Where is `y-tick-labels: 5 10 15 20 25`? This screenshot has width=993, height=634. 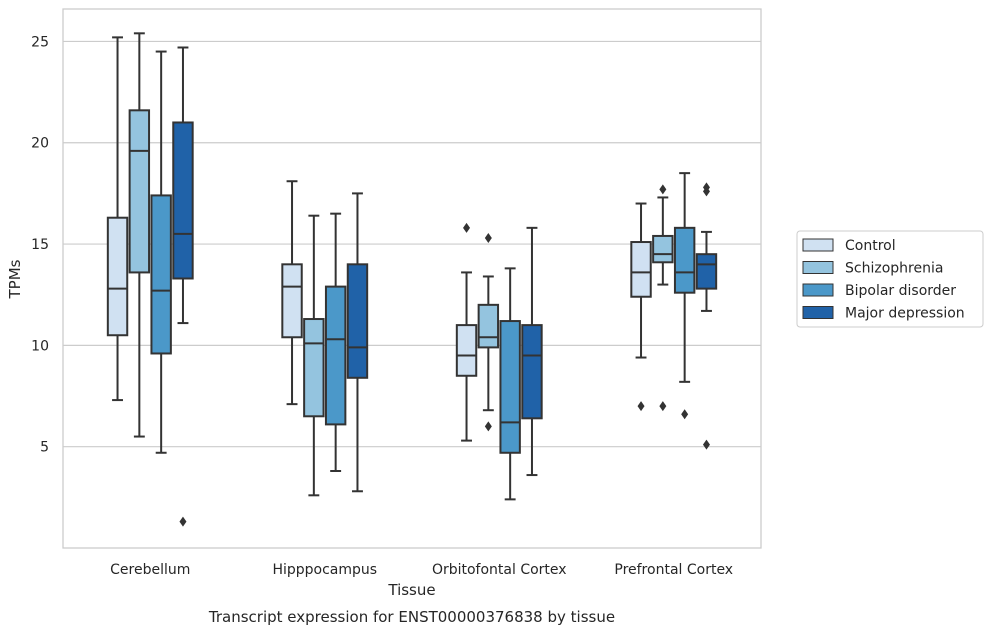
y-tick-labels: 5 10 15 20 25 is located at coordinates (40, 244).